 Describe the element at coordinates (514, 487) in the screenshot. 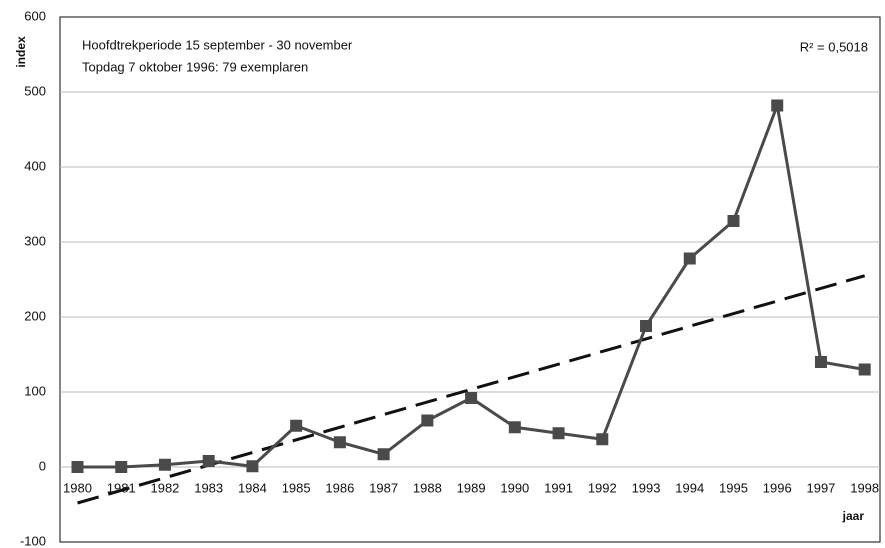

I see `x-tick-label: 1990` at that location.